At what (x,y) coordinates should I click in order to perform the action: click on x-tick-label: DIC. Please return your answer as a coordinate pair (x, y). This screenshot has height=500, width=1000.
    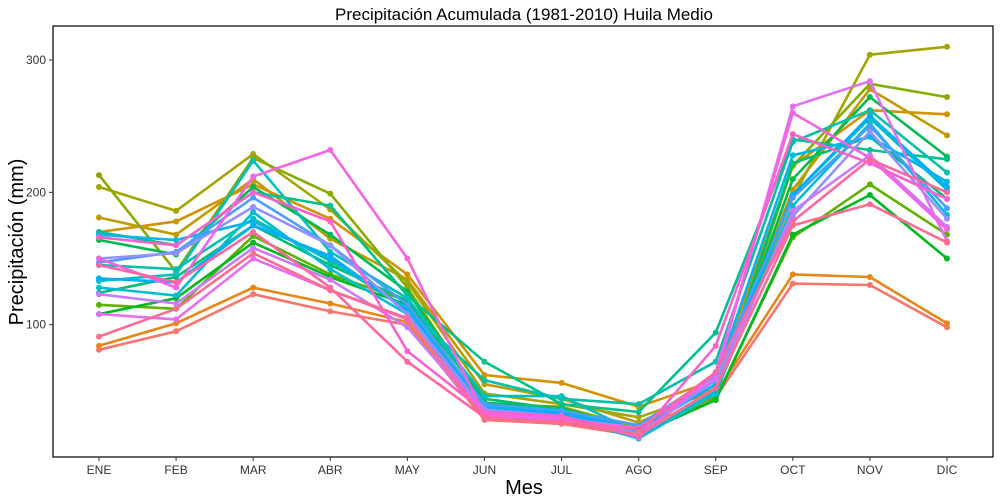
    Looking at the image, I should click on (947, 470).